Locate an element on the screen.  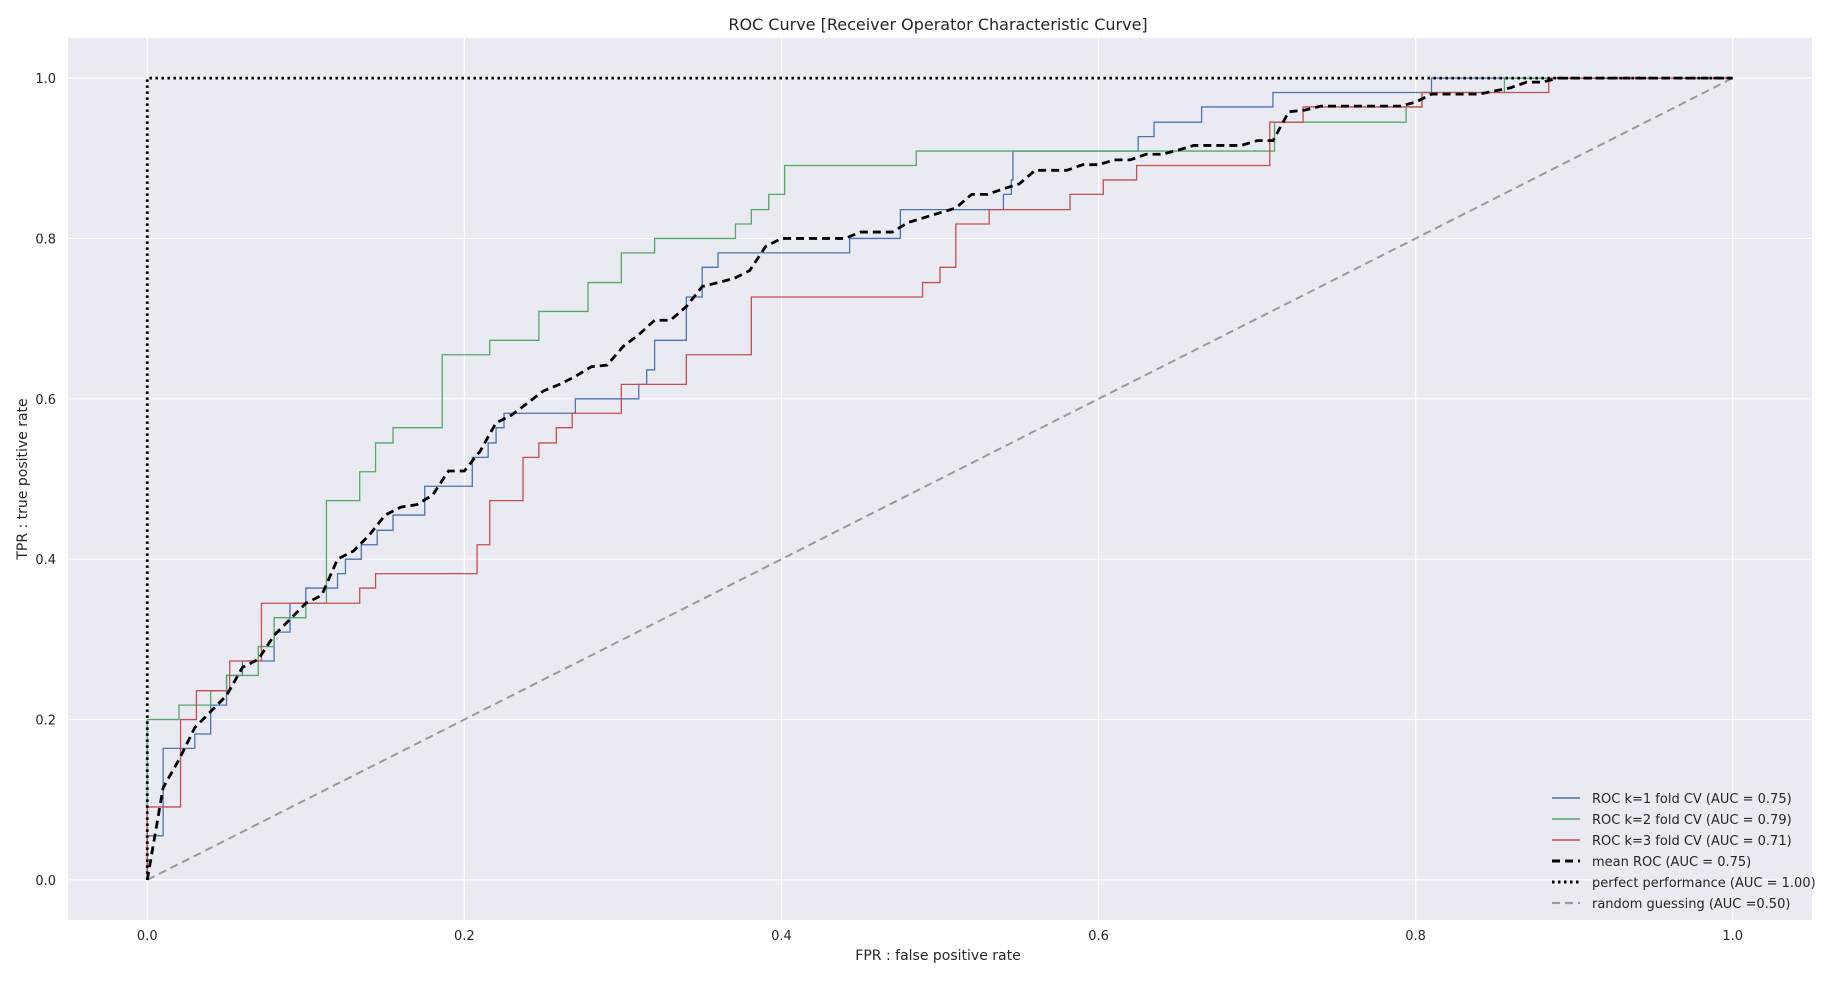
y-tick-label: 0.8 is located at coordinates (45, 239).